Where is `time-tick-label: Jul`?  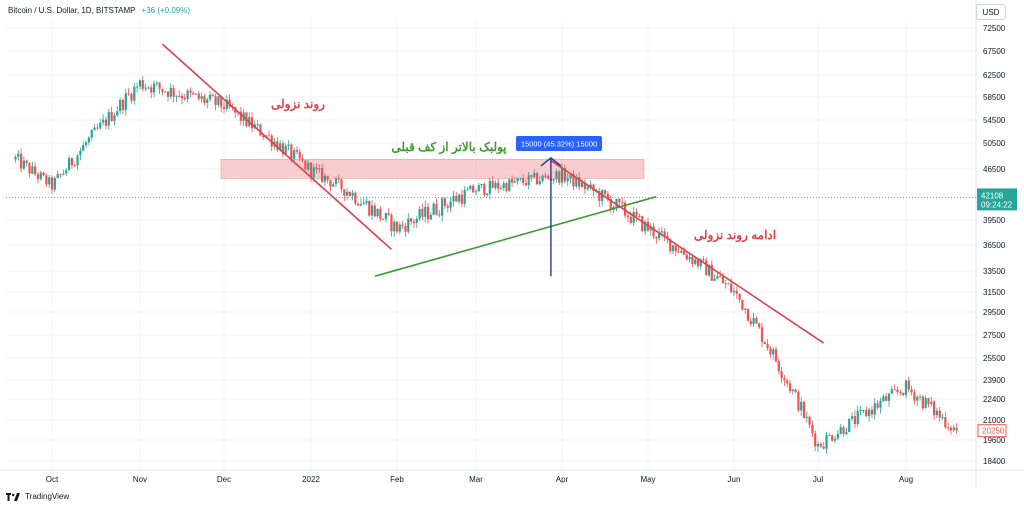 time-tick-label: Jul is located at coordinates (818, 479).